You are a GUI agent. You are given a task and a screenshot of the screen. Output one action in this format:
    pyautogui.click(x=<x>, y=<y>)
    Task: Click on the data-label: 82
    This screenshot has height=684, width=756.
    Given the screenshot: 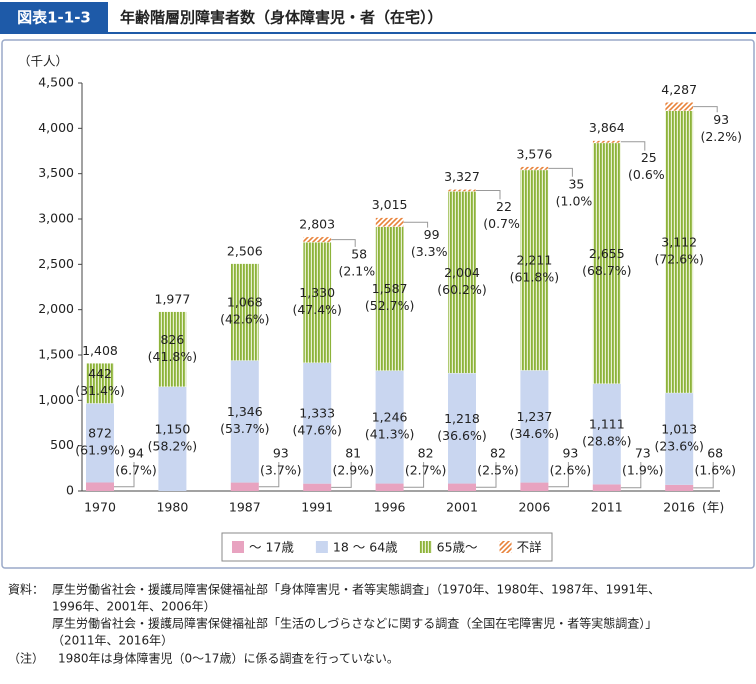 What is the action you would take?
    pyautogui.click(x=498, y=453)
    